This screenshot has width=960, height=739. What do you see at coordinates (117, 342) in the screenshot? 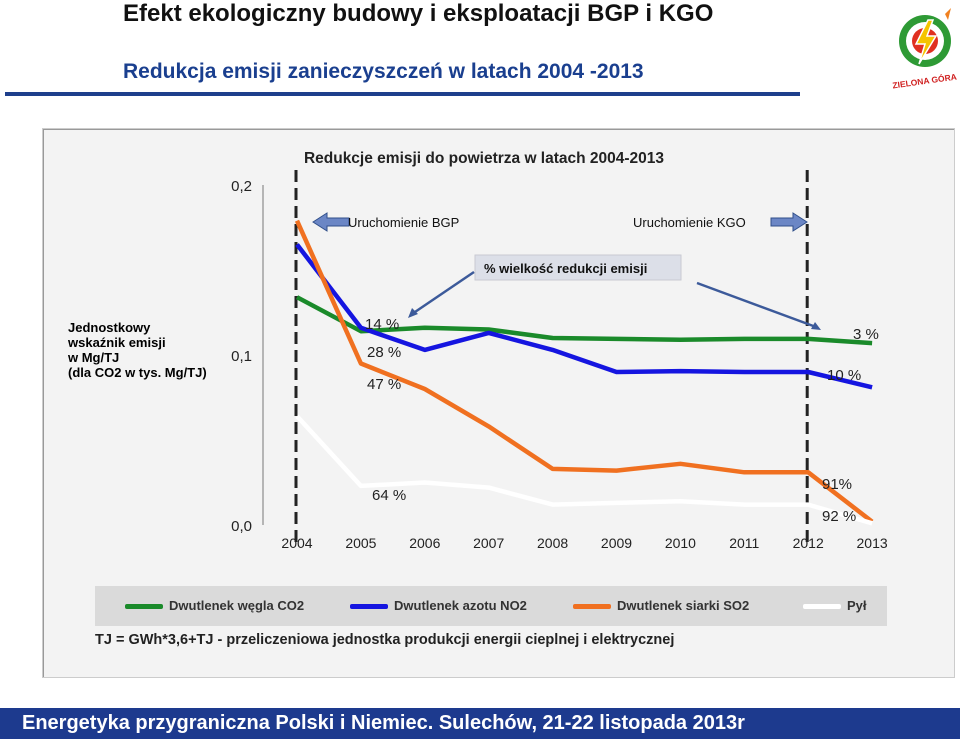
I see `y-axis-line: wskaźnik emisji` at bounding box center [117, 342].